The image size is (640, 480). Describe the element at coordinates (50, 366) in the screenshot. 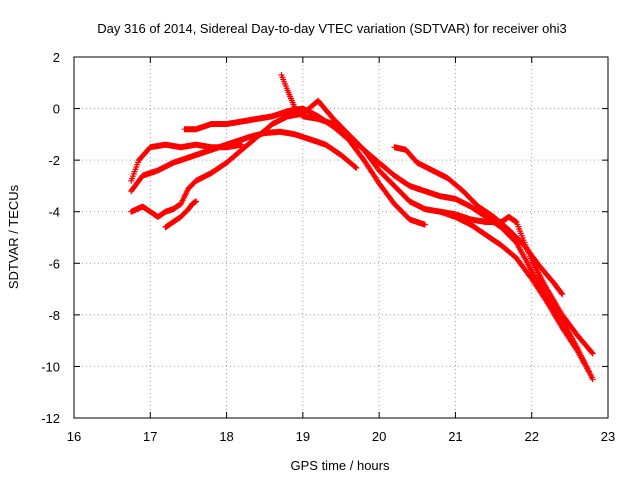

I see `y-tick-label: -10` at that location.